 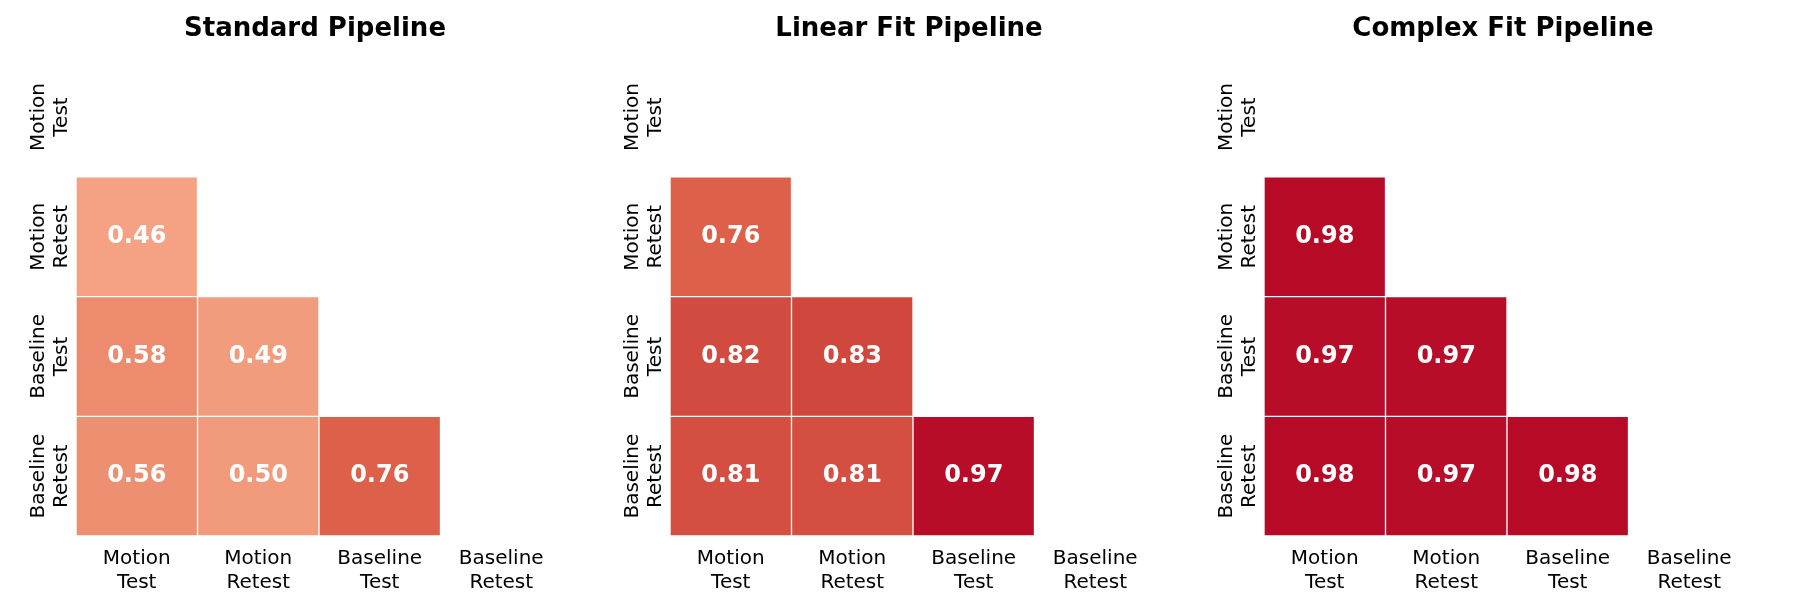 What do you see at coordinates (731, 354) in the screenshot?
I see `data-label: 0.82` at bounding box center [731, 354].